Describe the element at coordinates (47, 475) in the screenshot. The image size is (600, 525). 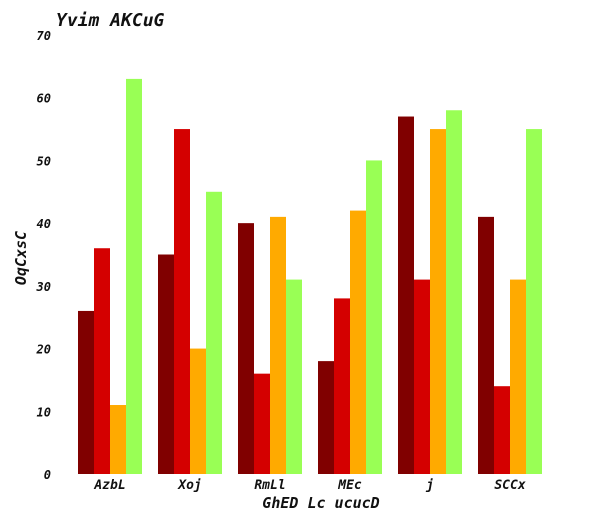
I see `y-tick-label: 0` at that location.